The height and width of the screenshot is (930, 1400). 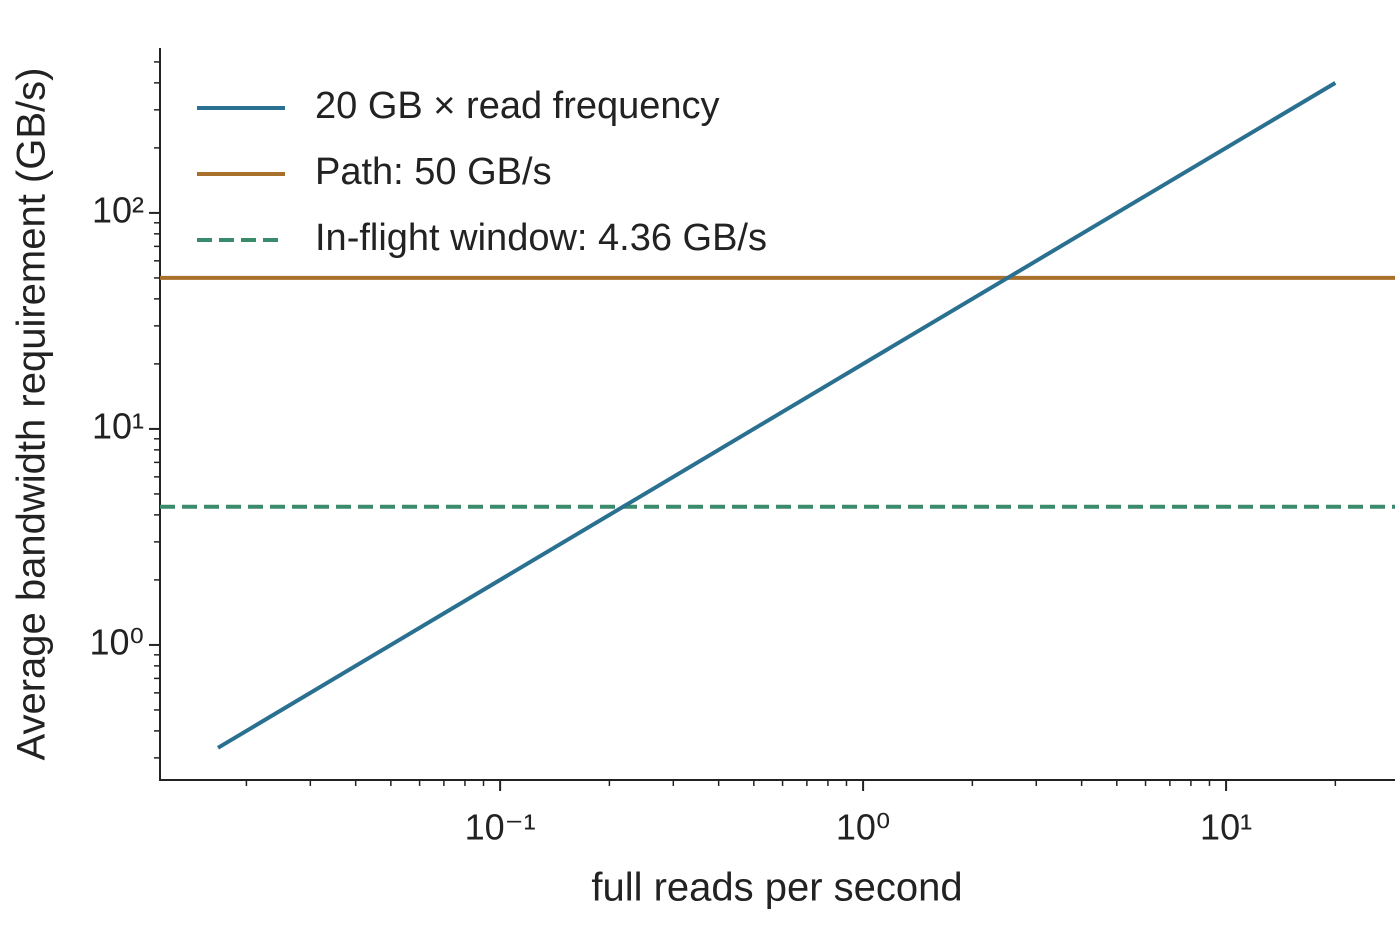 I want to click on legend-label: 20 GB × read frequency, so click(x=517, y=106).